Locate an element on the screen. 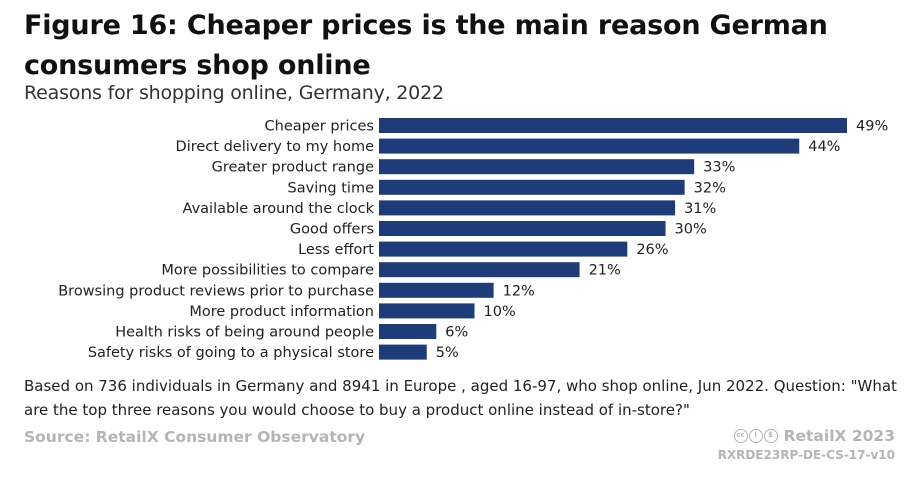 The width and height of the screenshot is (907, 482). brand-text: RetailX 2023 is located at coordinates (839, 436).